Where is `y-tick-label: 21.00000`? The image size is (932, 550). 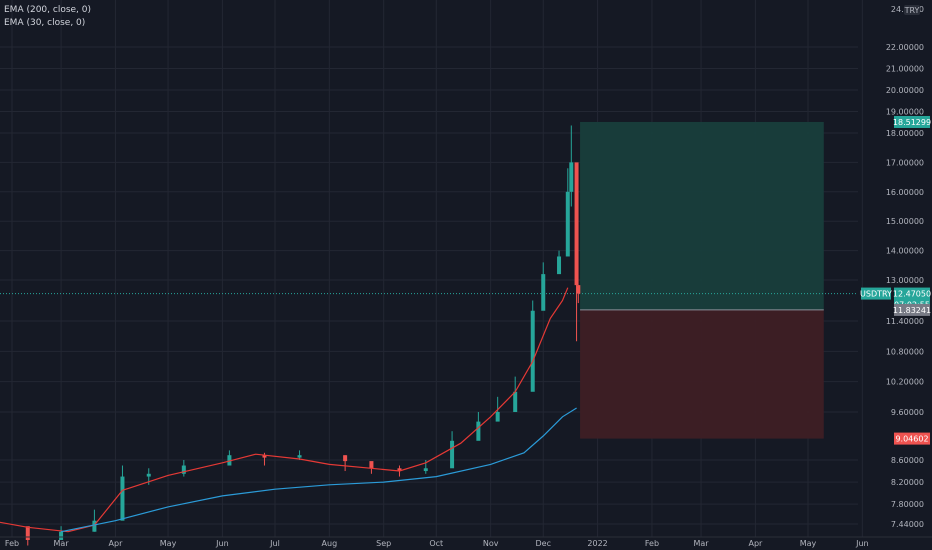 y-tick-label: 21.00000 is located at coordinates (905, 69).